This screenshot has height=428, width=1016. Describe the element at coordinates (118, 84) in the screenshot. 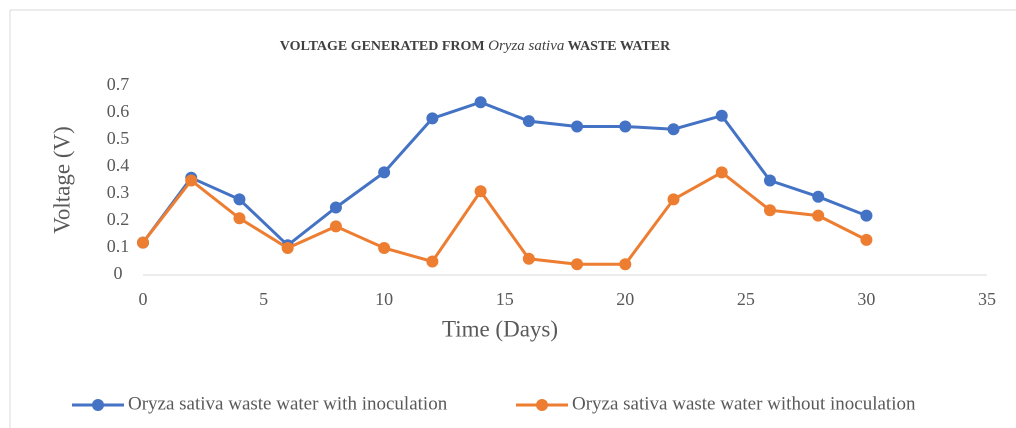

I see `y-tick-label: 0.7` at that location.